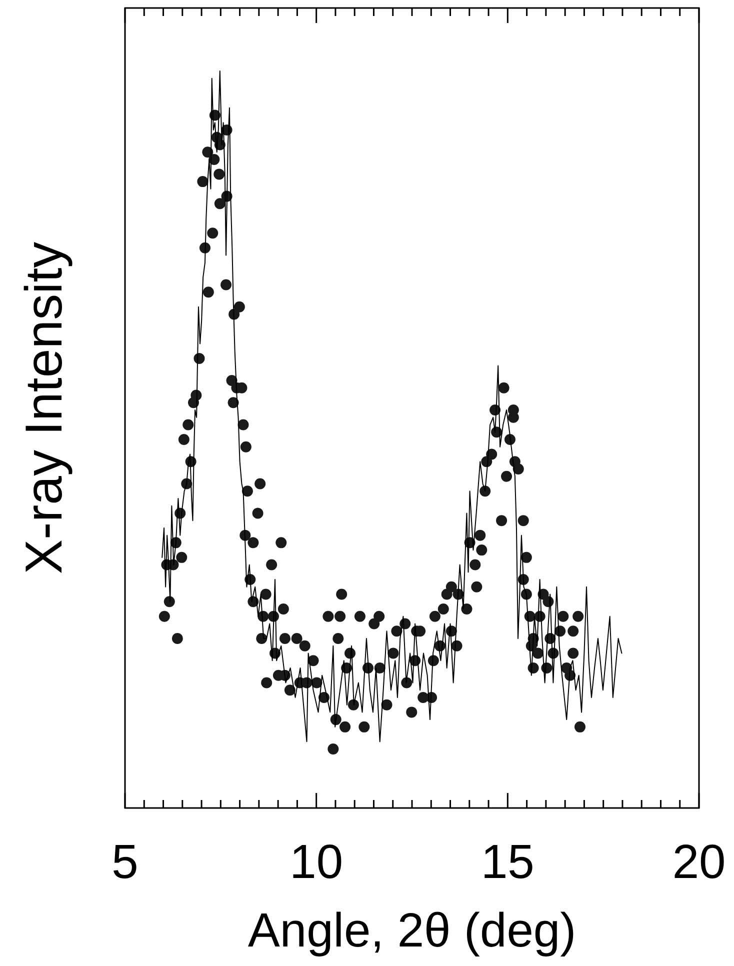 This screenshot has width=734, height=966. Describe the element at coordinates (45, 408) in the screenshot. I see `y-axis-title: X-ray Intensity` at that location.